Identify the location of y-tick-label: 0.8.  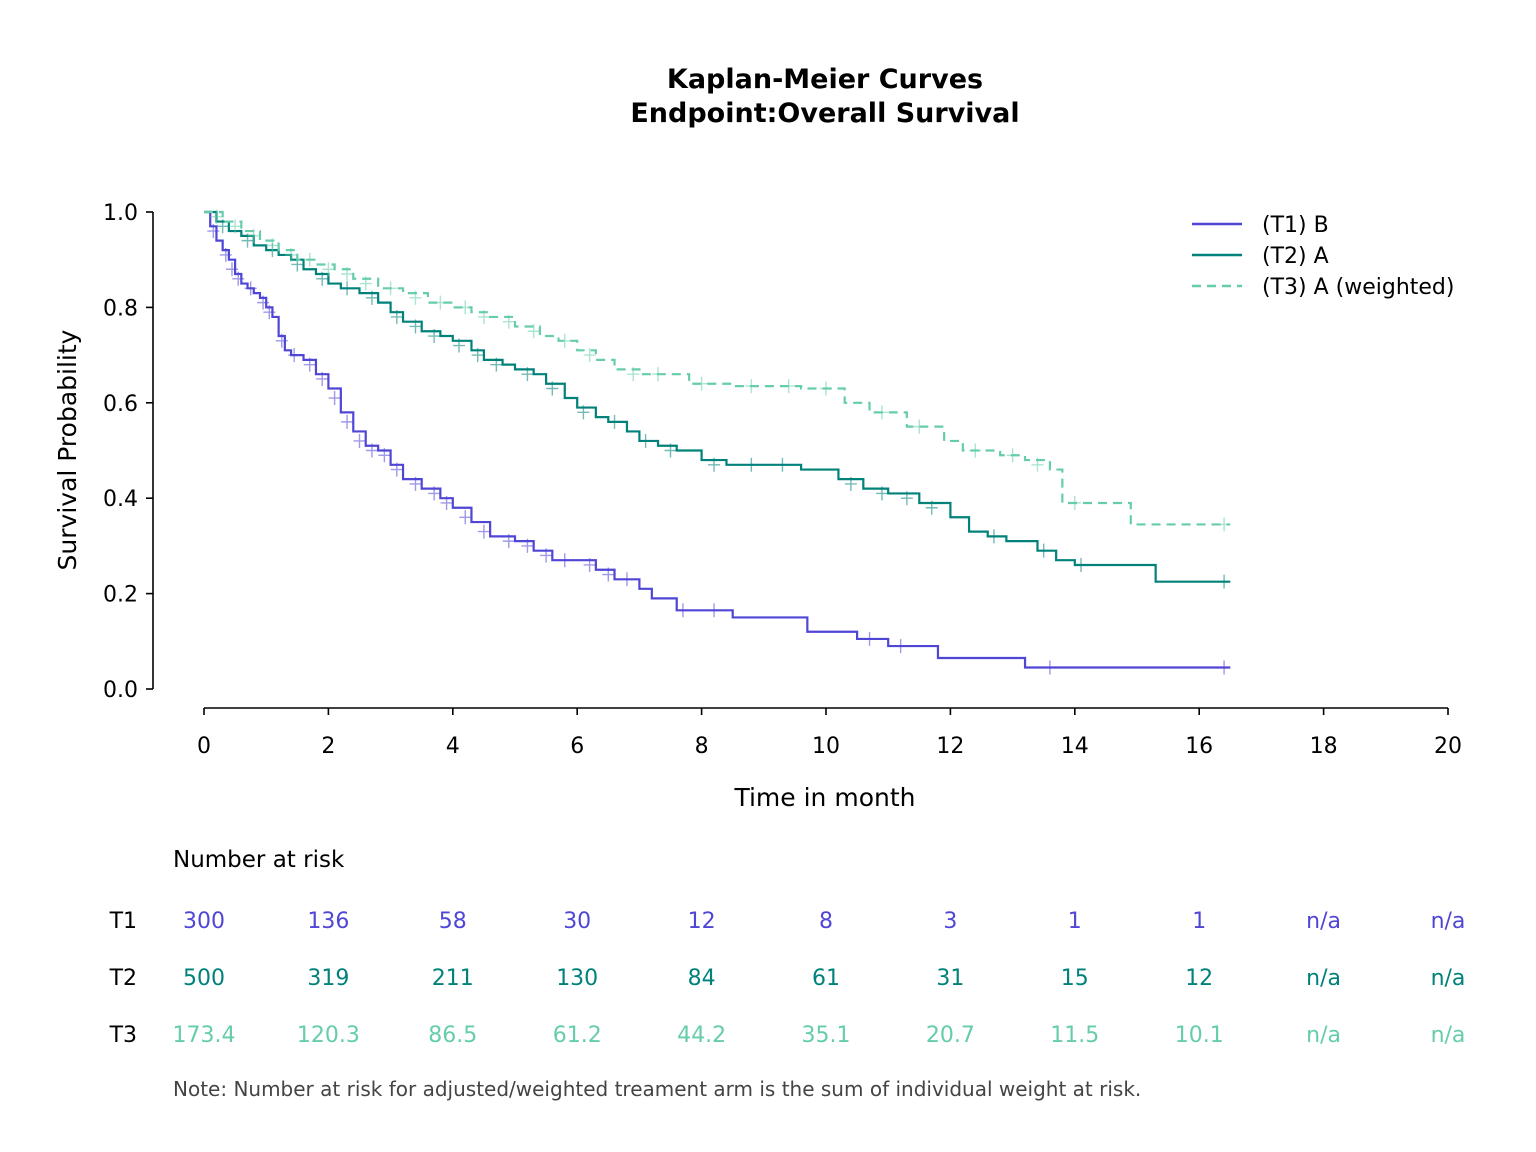
(120, 308).